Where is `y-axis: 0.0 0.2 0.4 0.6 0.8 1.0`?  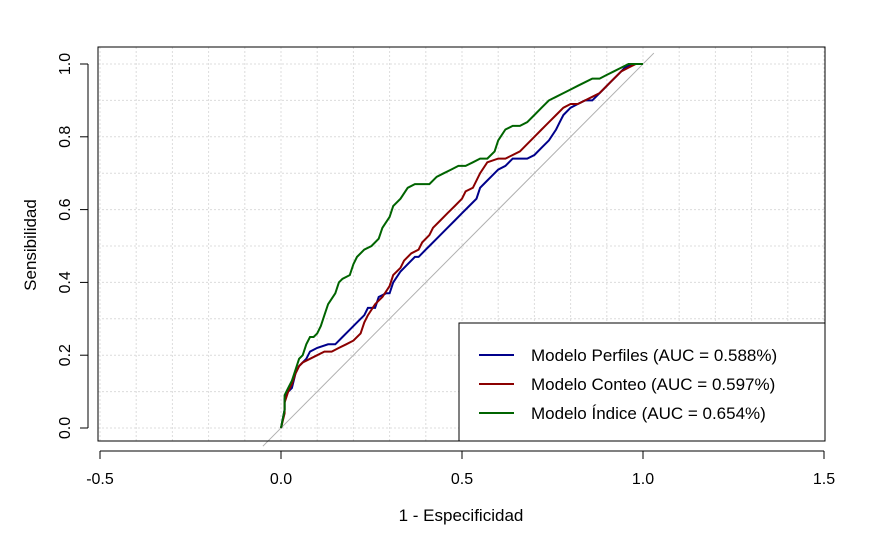 y-axis: 0.0 0.2 0.4 0.6 0.8 1.0 is located at coordinates (73, 246).